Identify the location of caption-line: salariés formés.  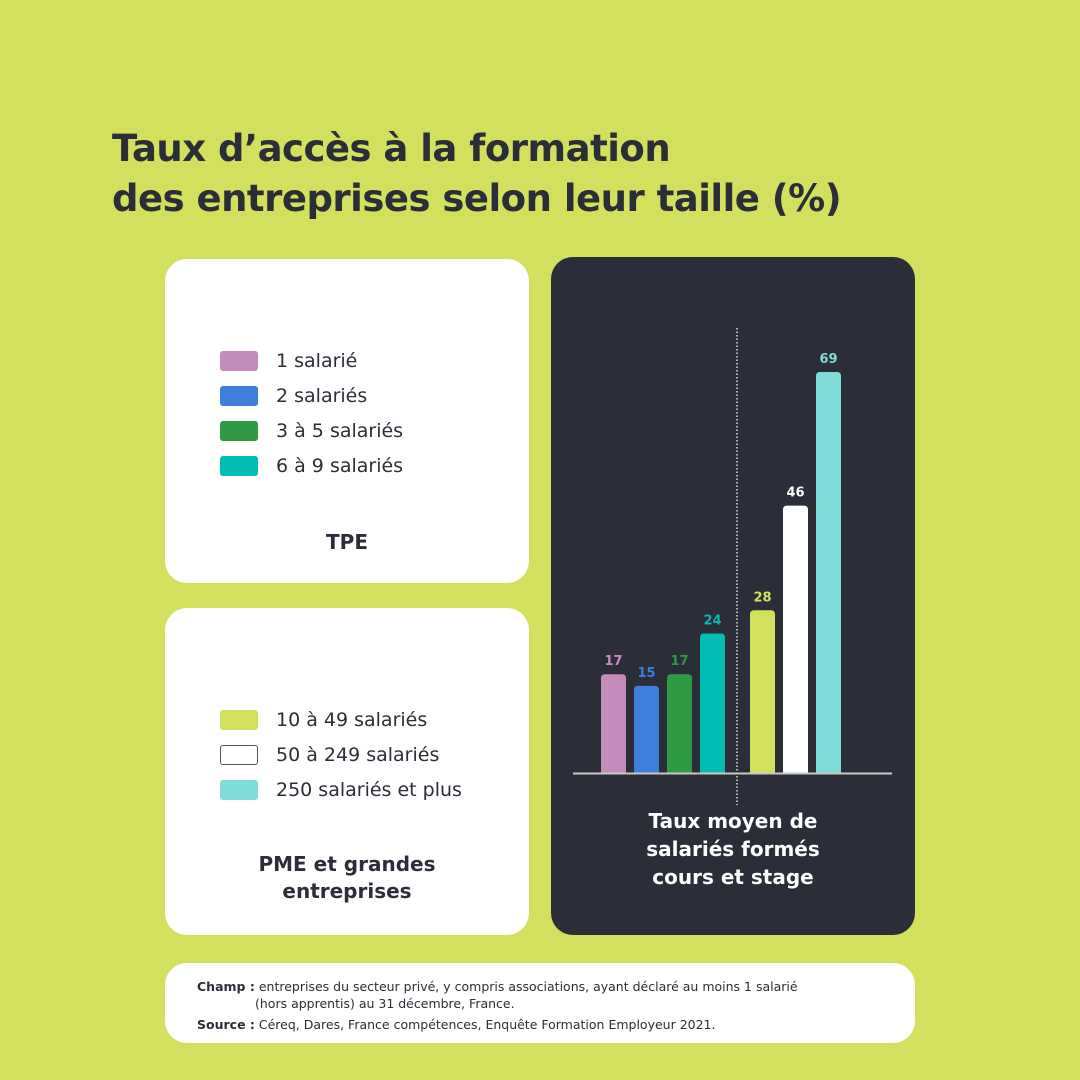
(733, 849).